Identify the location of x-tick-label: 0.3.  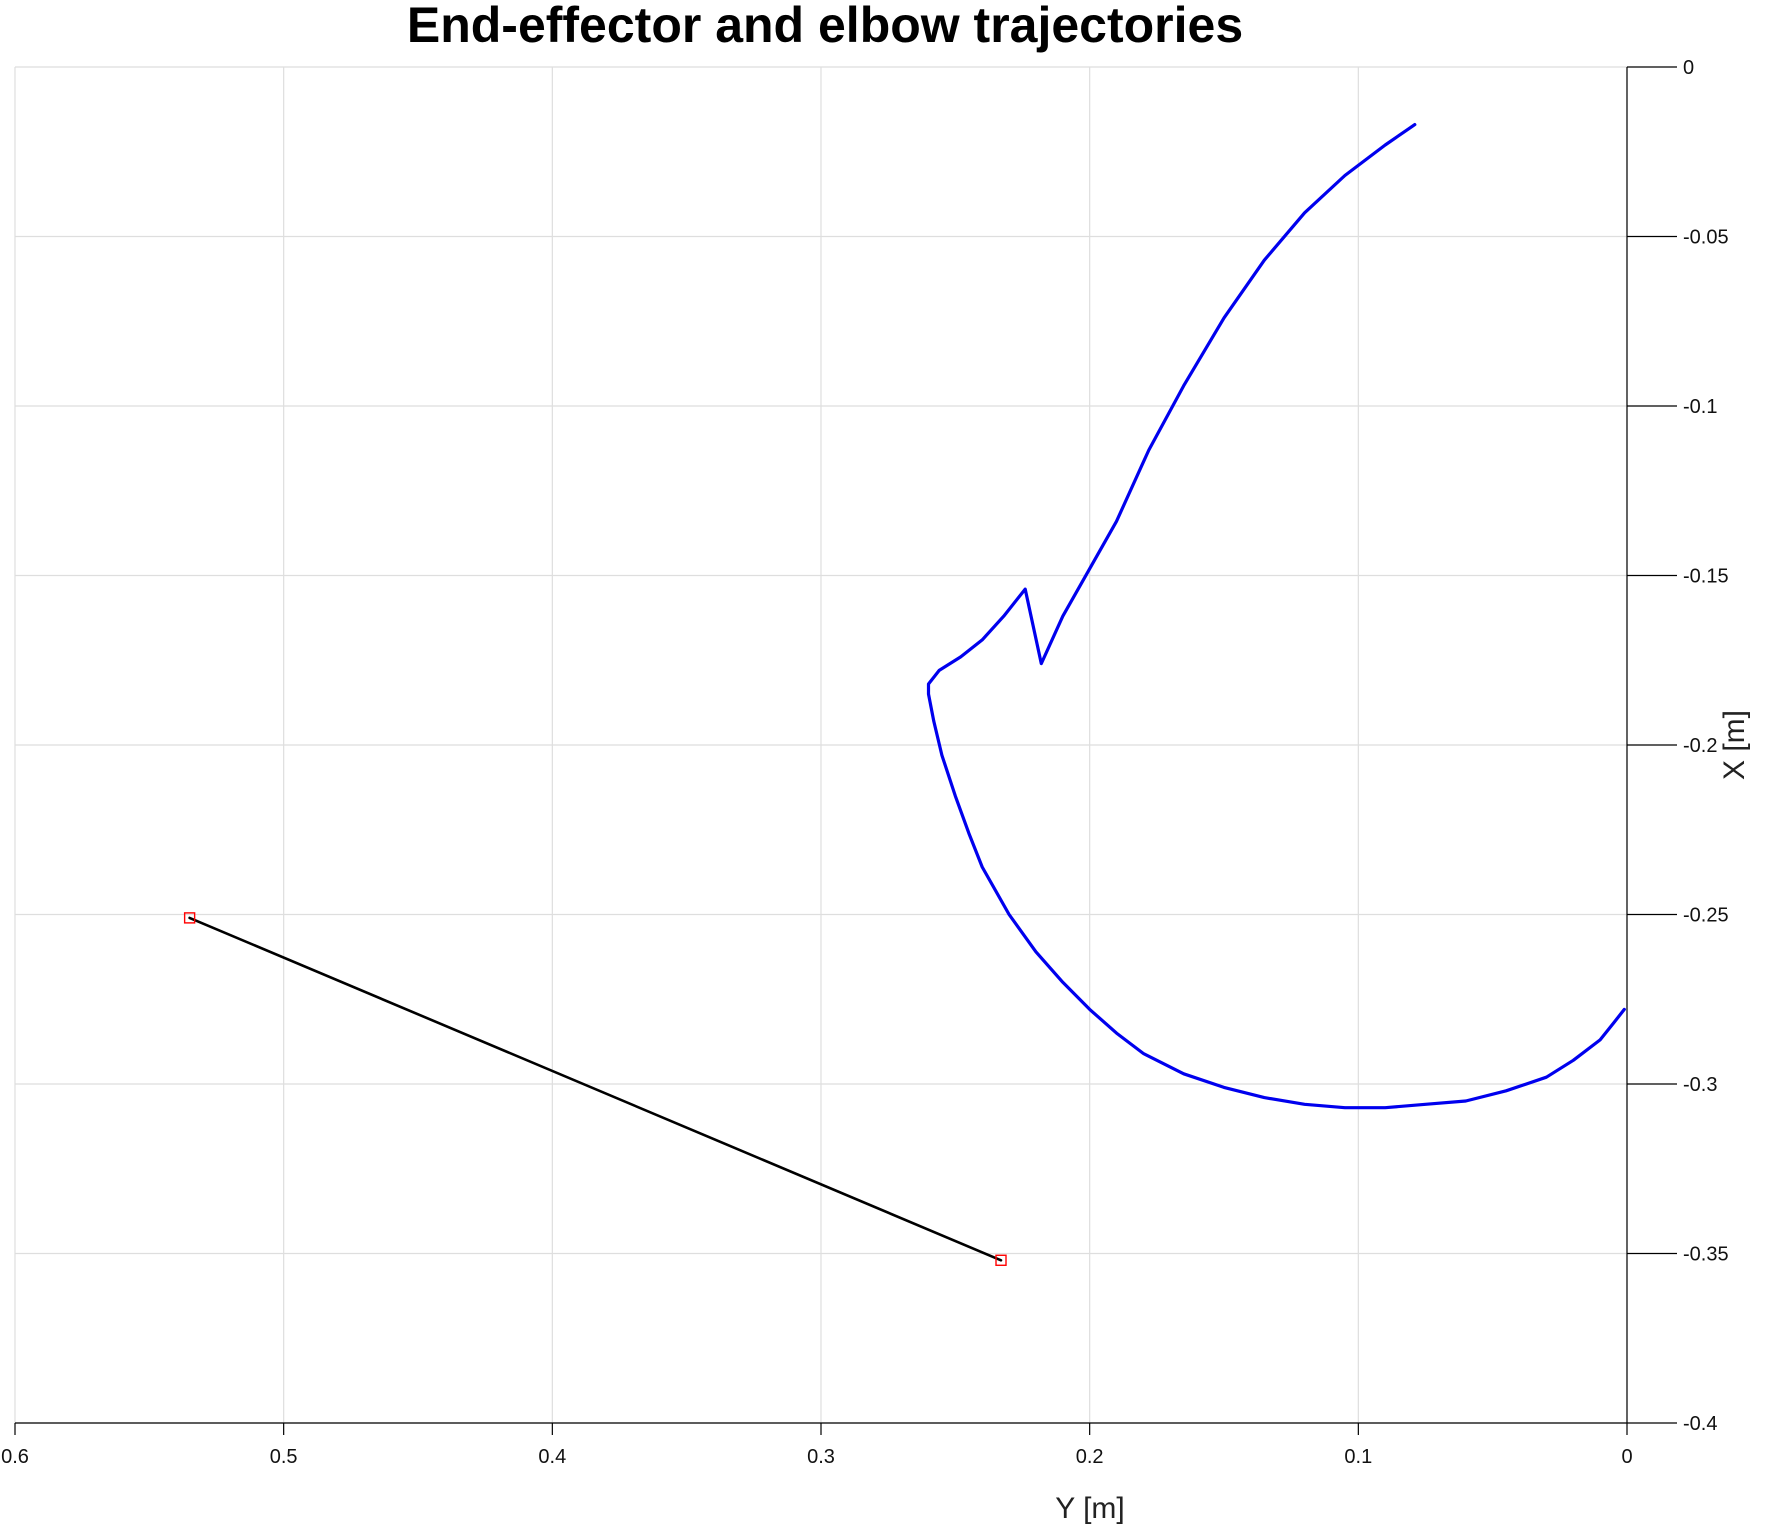
(821, 1457).